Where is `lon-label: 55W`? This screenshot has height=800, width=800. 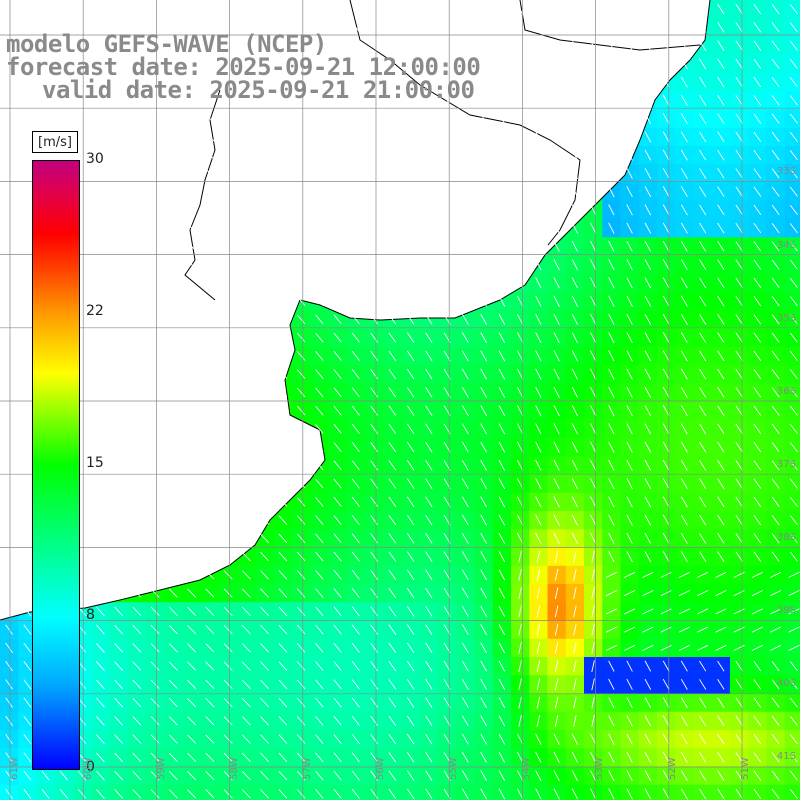
lon-label: 55W is located at coordinates (453, 768).